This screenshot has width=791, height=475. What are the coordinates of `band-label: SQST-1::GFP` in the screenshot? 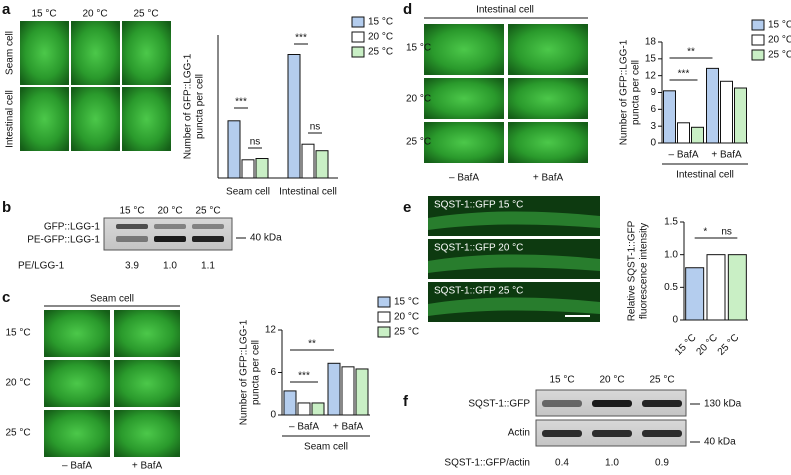 It's located at (499, 404).